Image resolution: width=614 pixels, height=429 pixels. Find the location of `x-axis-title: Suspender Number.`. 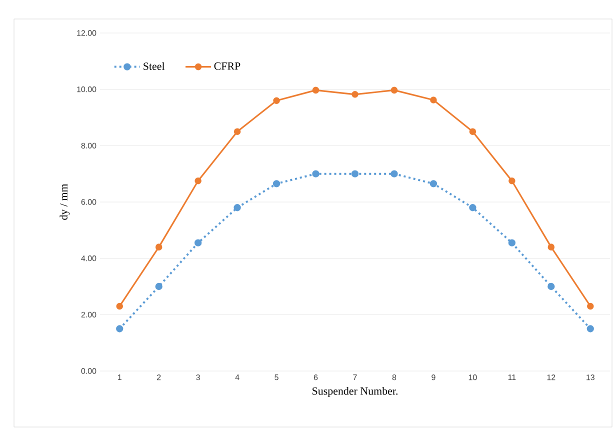

x-axis-title: Suspender Number. is located at coordinates (355, 392).